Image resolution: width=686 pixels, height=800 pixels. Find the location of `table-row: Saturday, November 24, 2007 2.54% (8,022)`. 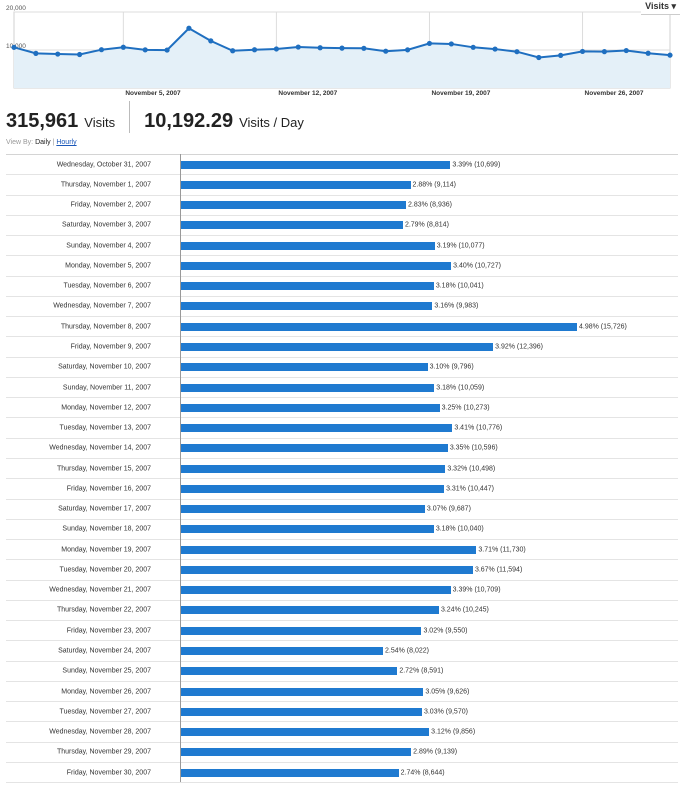

table-row: Saturday, November 24, 2007 2.54% (8,022) is located at coordinates (342, 651).